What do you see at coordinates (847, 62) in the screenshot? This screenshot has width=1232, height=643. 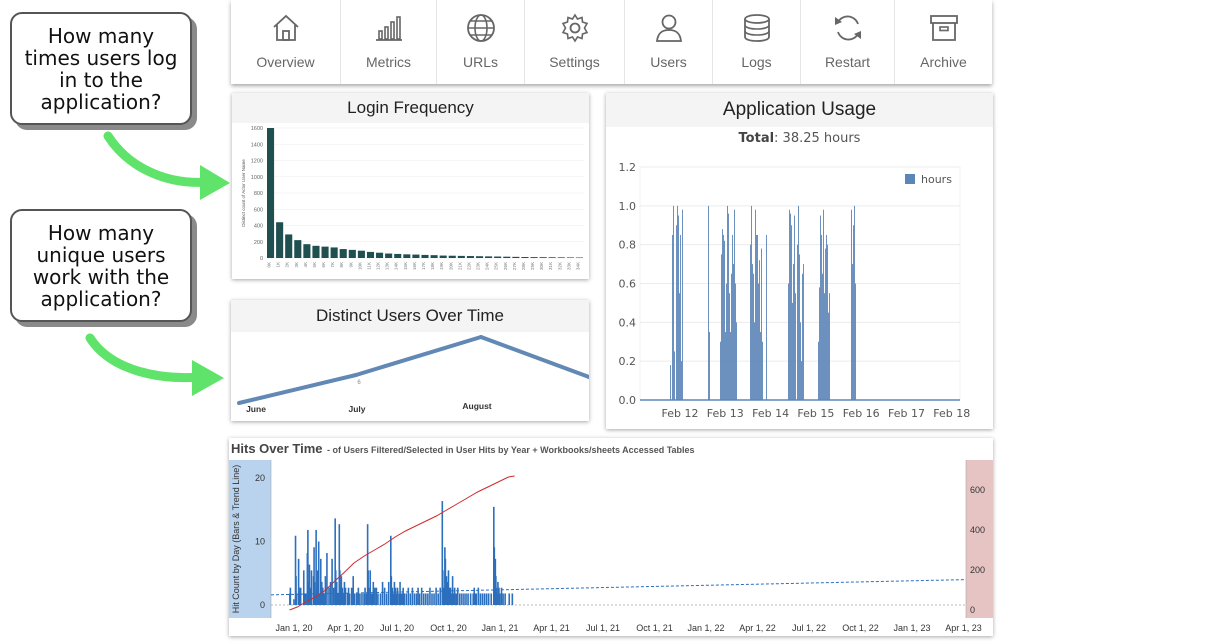 I see `nav-label: Restart` at bounding box center [847, 62].